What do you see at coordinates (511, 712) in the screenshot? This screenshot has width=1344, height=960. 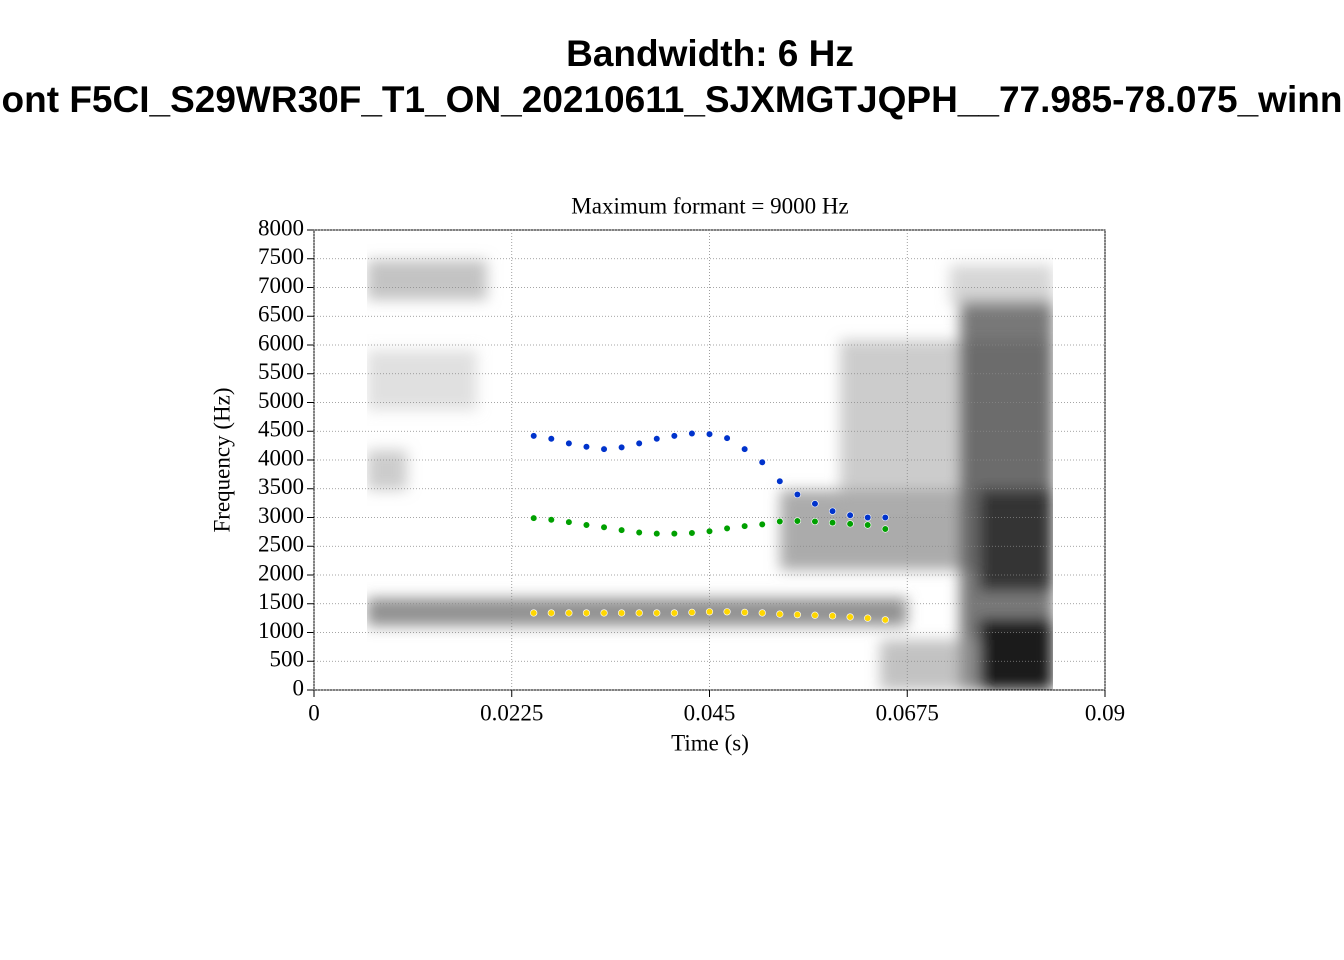 I see `x-tick-label: 0.0225` at bounding box center [511, 712].